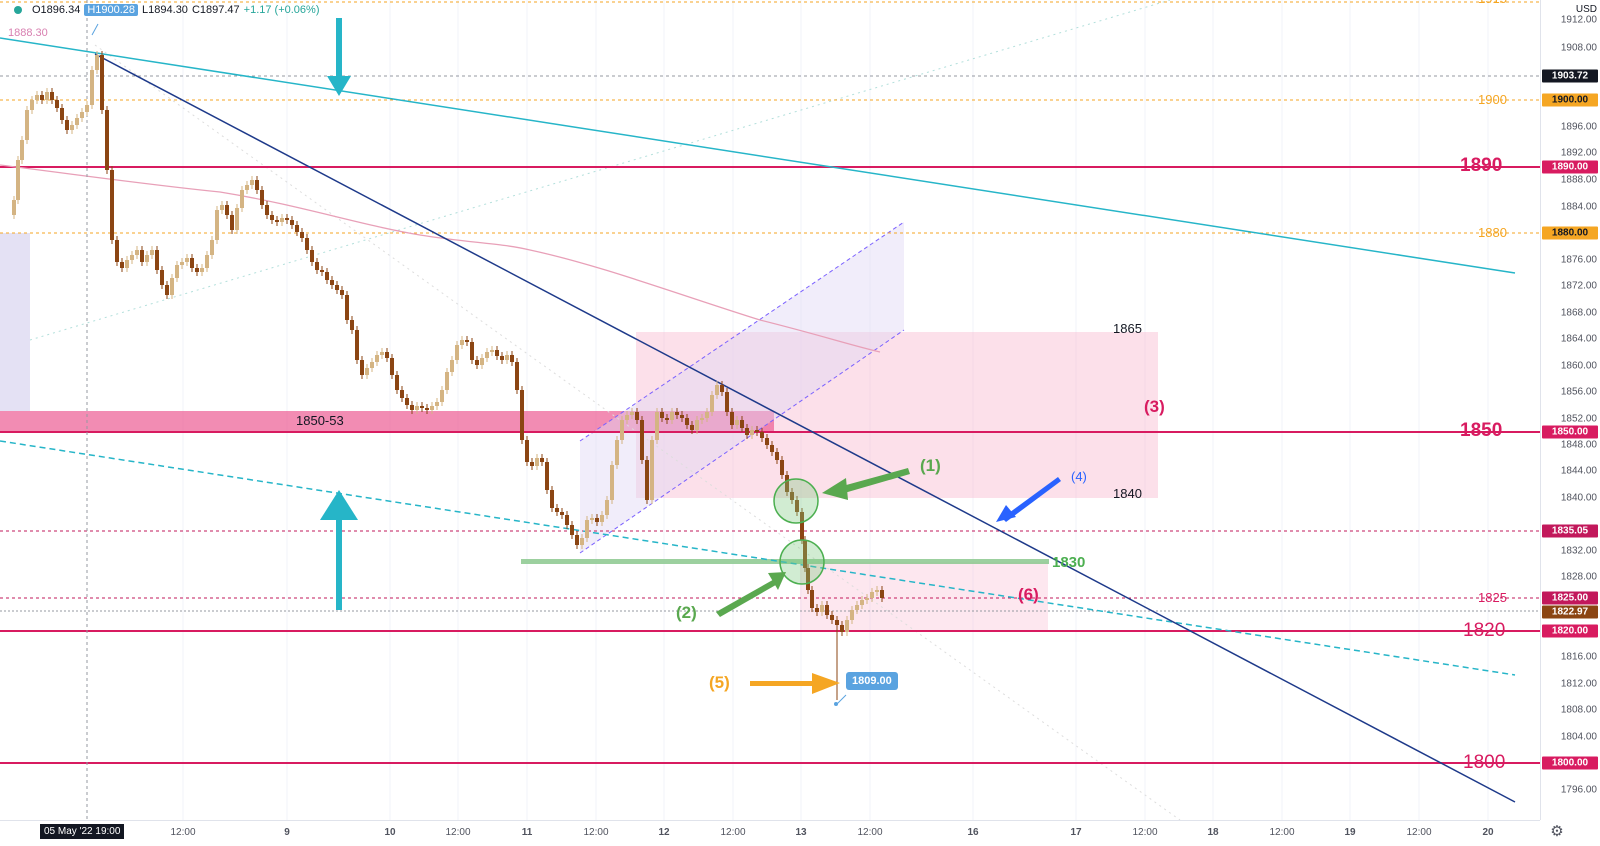 The image size is (1600, 846). I want to click on time-tick: 19, so click(1350, 832).